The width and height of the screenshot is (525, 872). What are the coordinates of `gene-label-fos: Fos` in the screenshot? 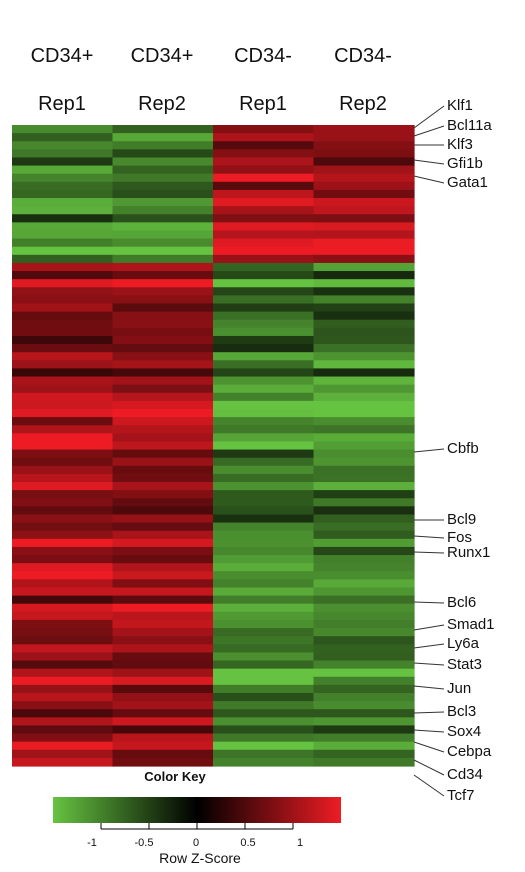 It's located at (460, 537).